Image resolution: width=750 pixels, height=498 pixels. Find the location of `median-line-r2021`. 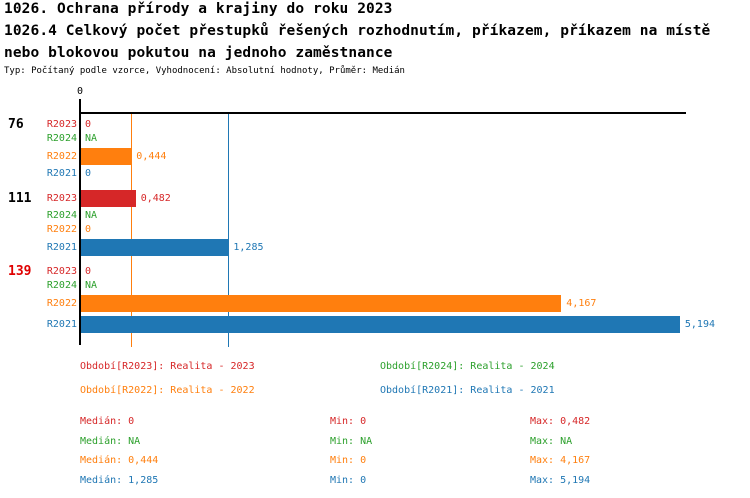

median-line-r2021 is located at coordinates (228, 230).